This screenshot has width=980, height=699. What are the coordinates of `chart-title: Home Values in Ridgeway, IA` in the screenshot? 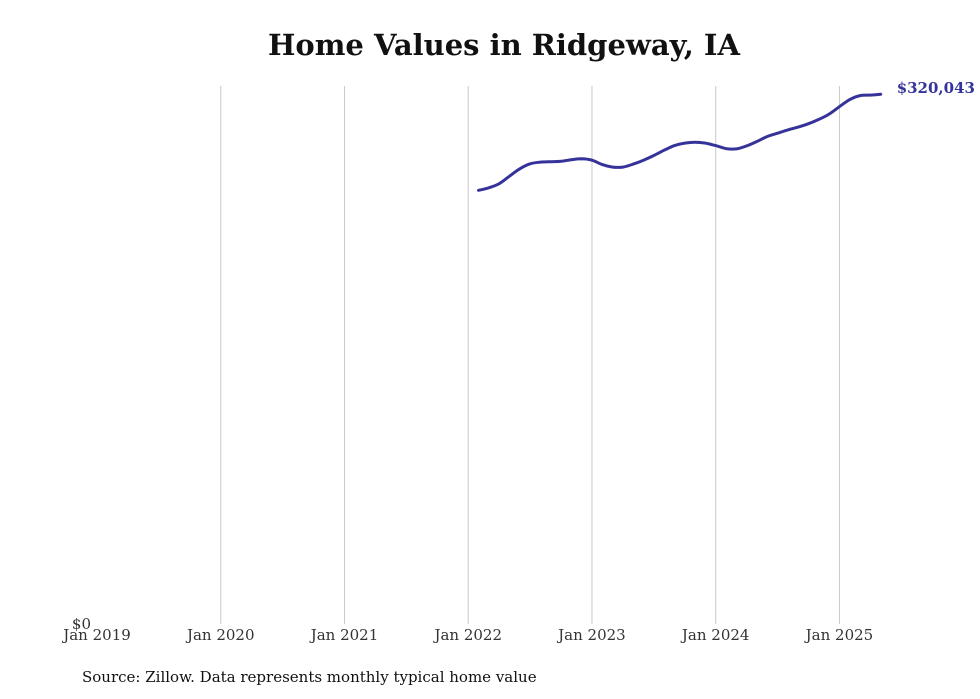 It's located at (504, 45).